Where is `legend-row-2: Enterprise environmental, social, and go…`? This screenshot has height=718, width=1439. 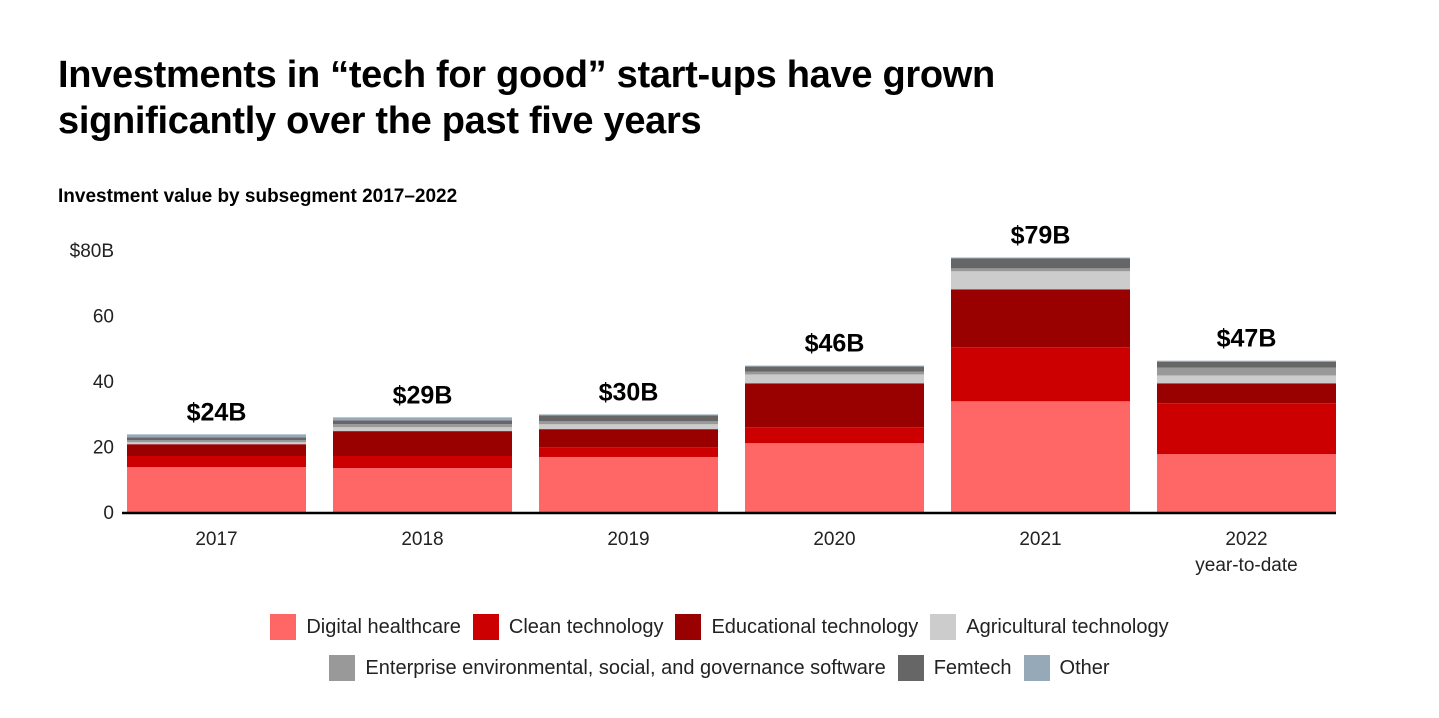 legend-row-2: Enterprise environmental, social, and go… is located at coordinates (719, 668).